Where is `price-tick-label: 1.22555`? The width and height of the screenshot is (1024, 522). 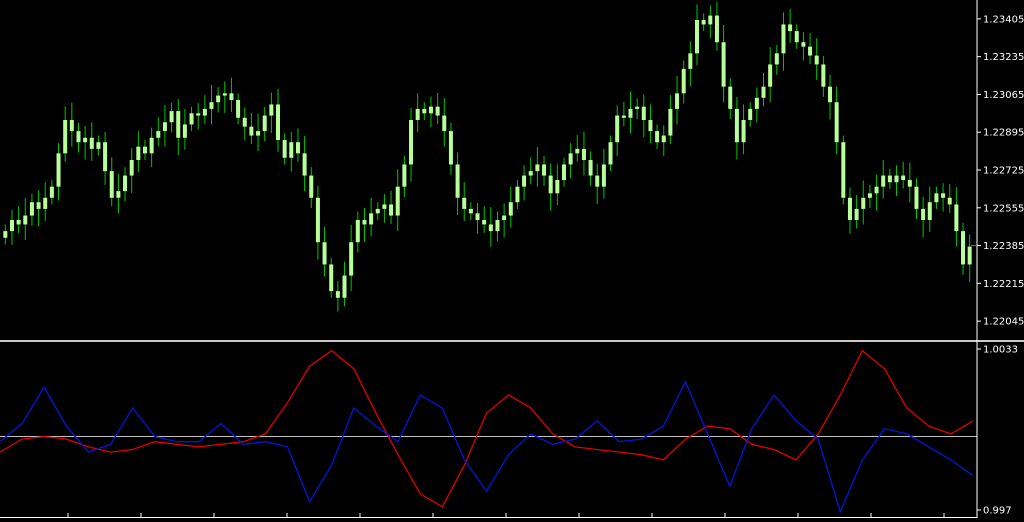 price-tick-label: 1.22555 is located at coordinates (1003, 208).